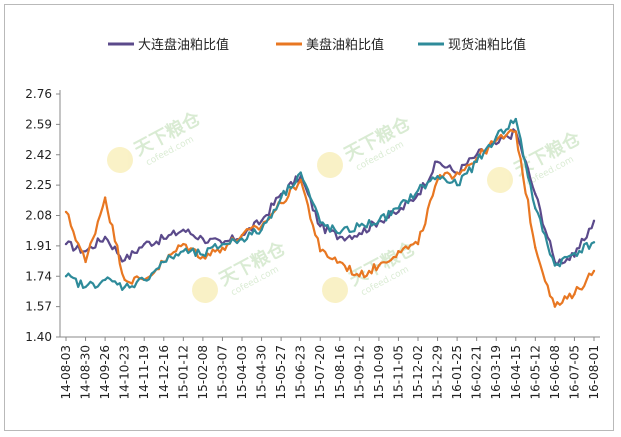 The image size is (621, 437). Describe the element at coordinates (359, 372) in the screenshot. I see `x-tick-label: 15-09-12` at that location.